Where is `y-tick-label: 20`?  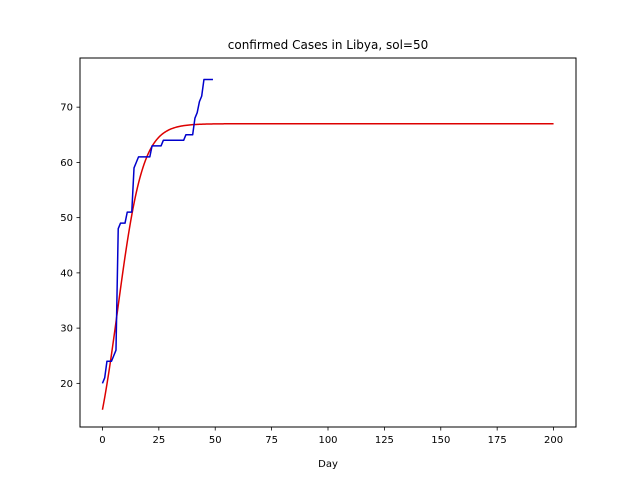
y-tick-label: 20 is located at coordinates (66, 384).